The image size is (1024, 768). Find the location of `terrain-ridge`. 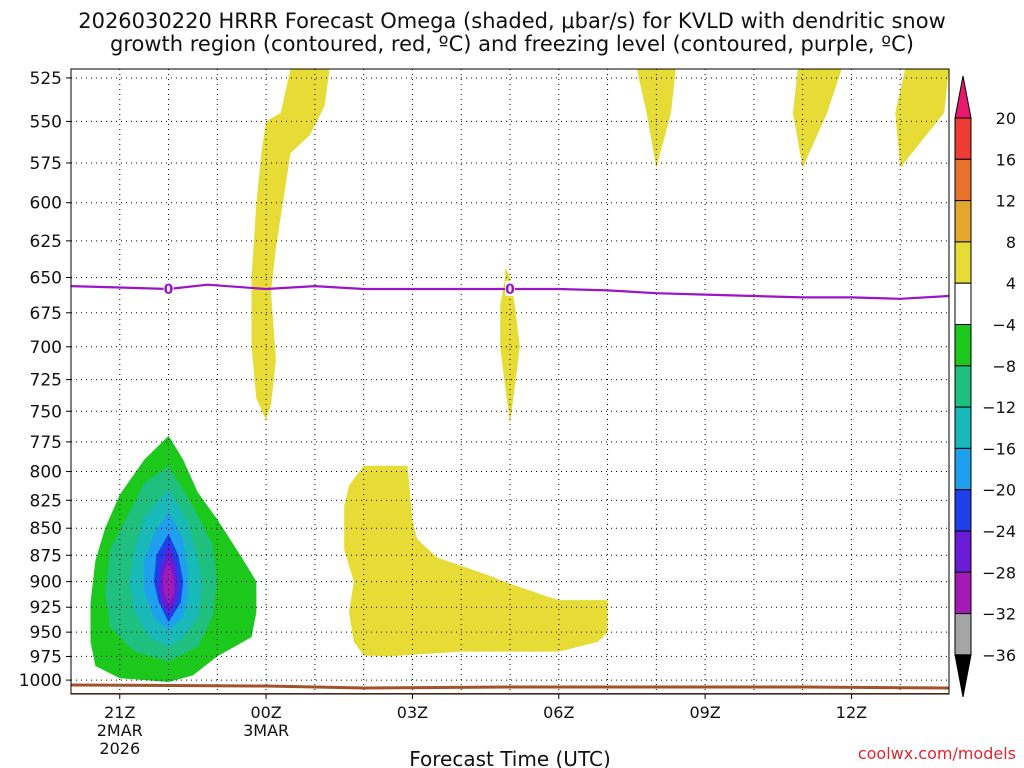

terrain-ridge is located at coordinates (510, 686).